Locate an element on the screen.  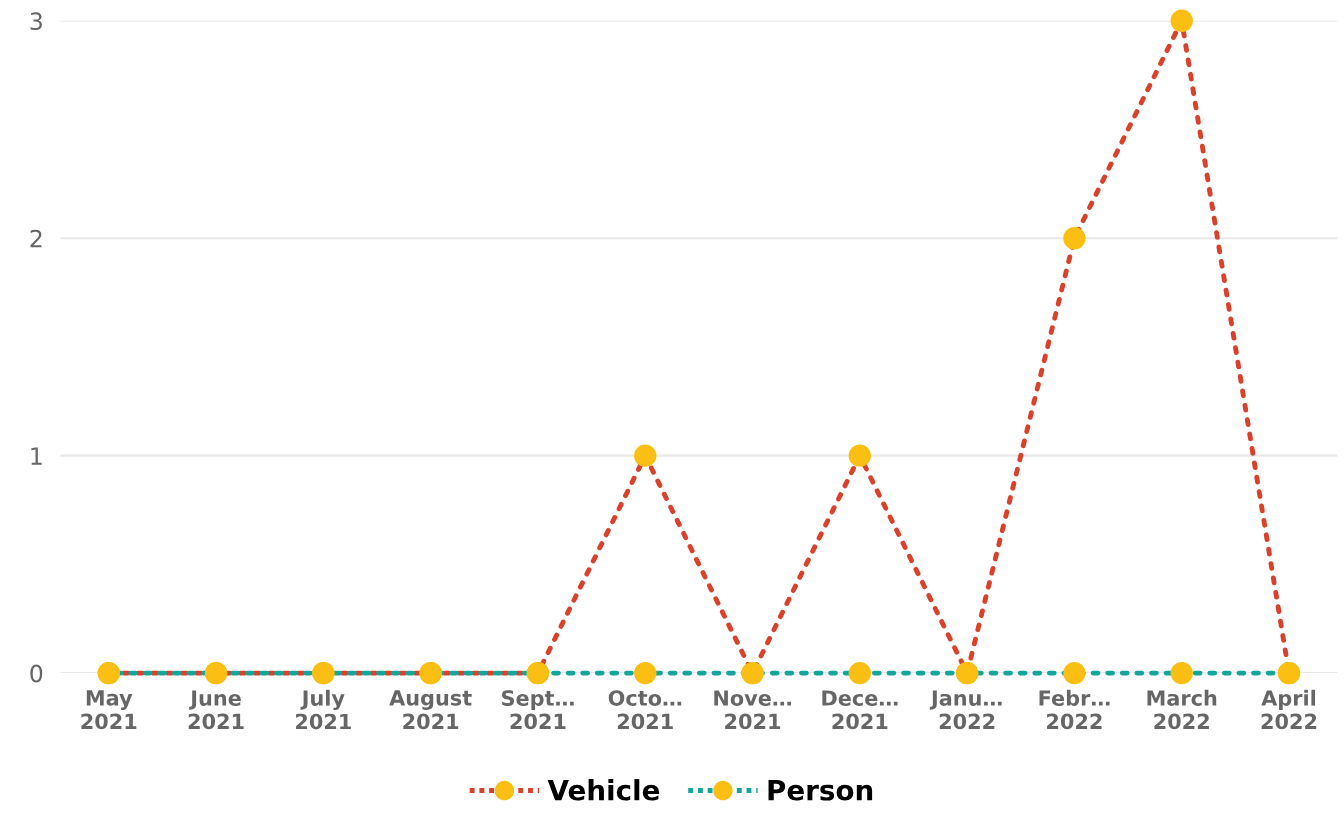
y-tick-label: 2 is located at coordinates (36, 238).